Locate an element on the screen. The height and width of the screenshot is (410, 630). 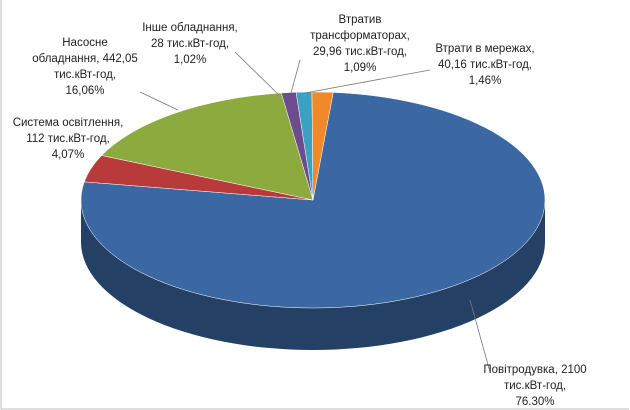
data-label: Повітродувка, 2100 тис.кВт-год, 76.30% is located at coordinates (534, 386).